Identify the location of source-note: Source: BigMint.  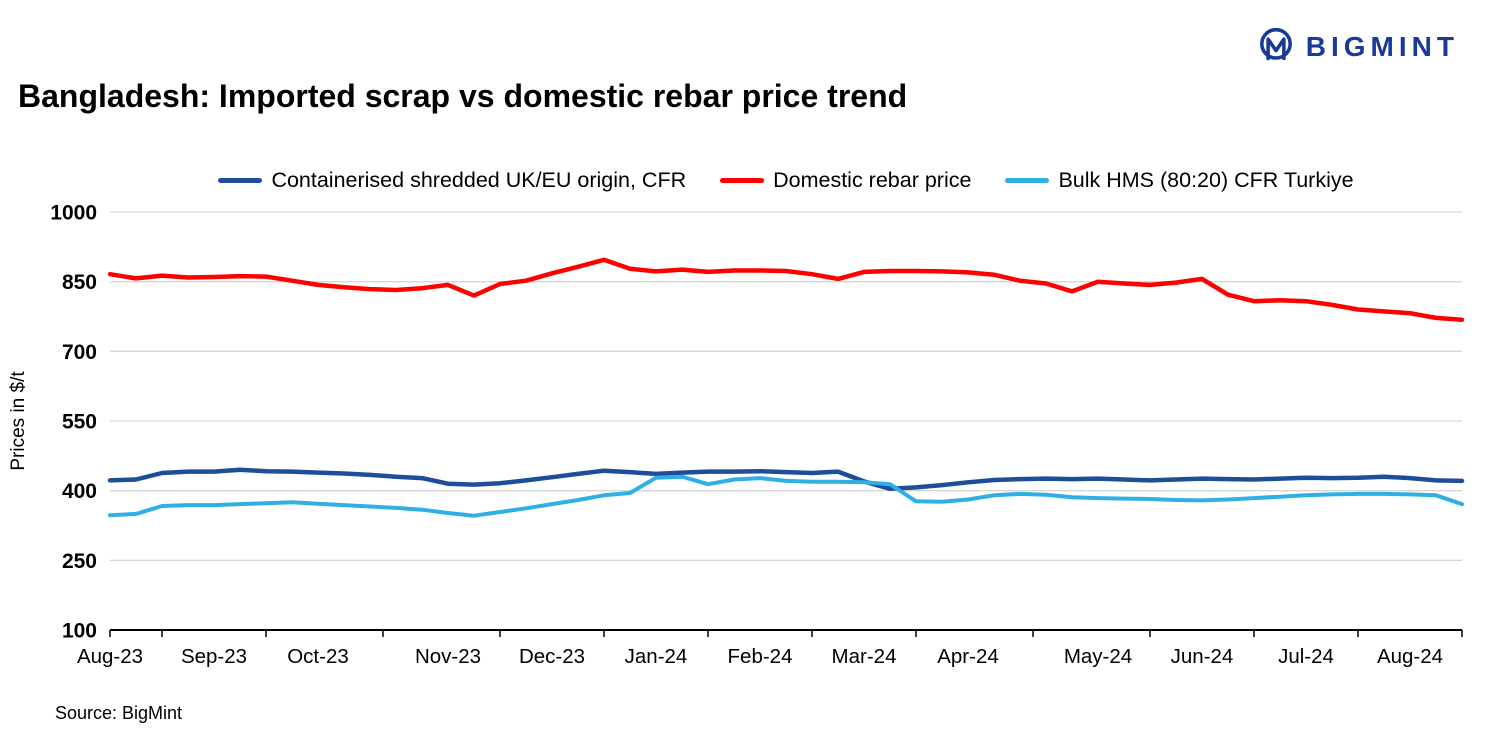
(119, 713).